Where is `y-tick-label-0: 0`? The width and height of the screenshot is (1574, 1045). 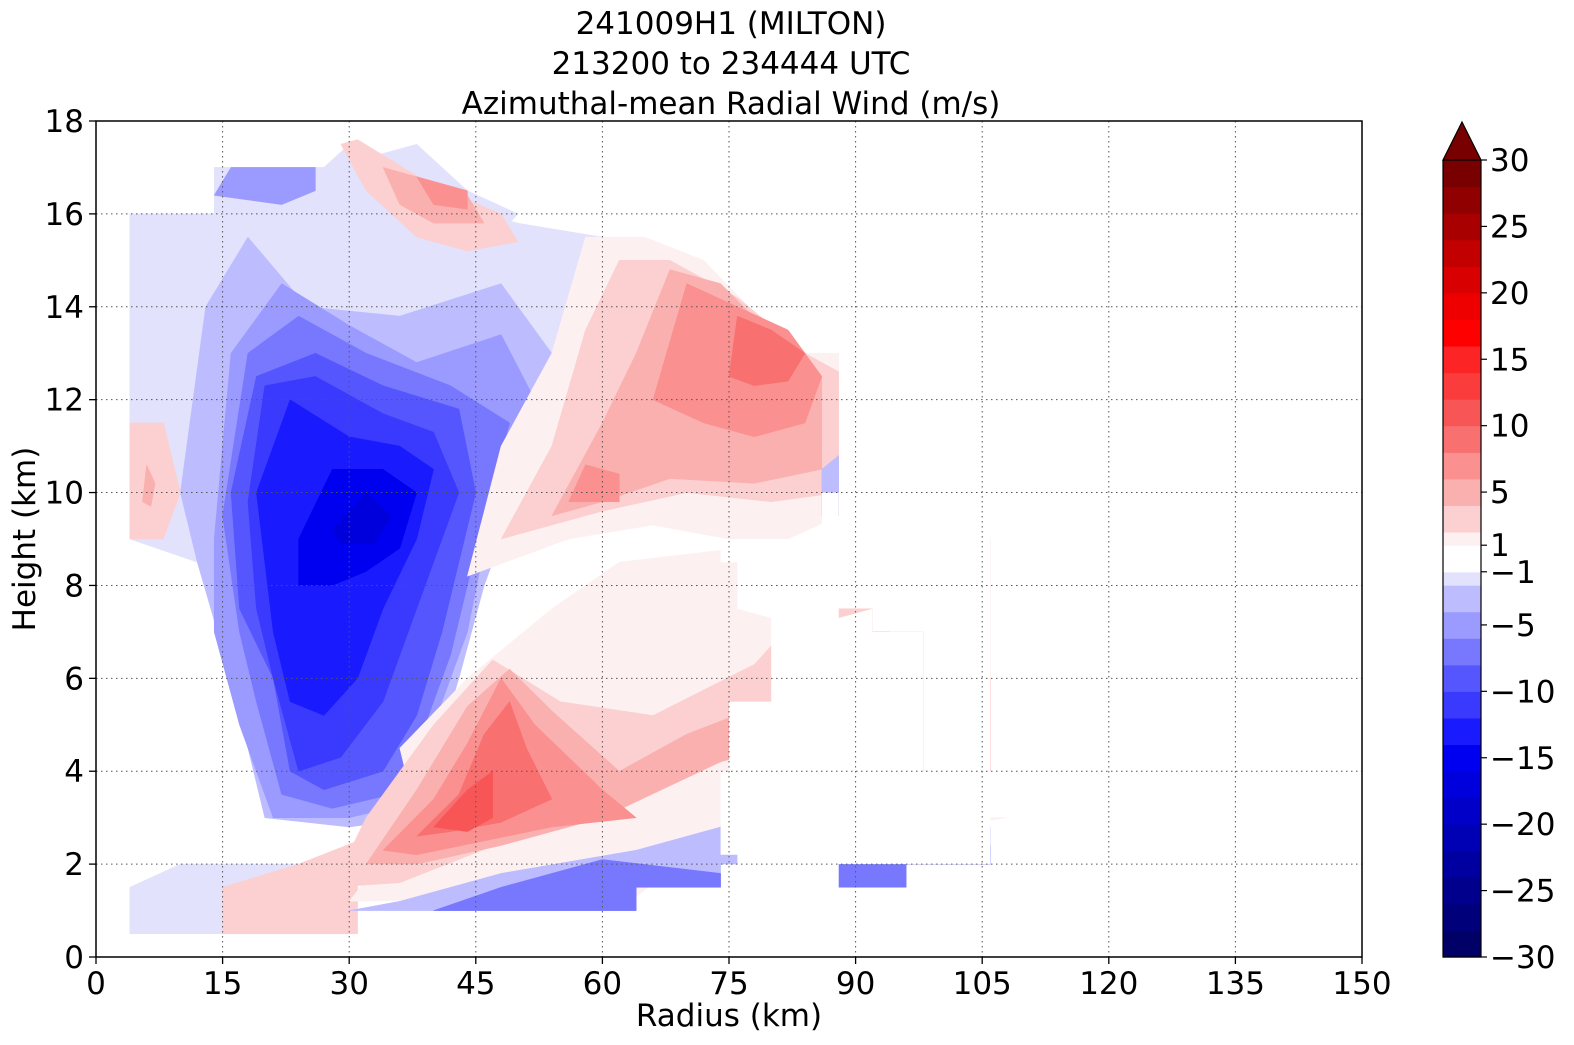
y-tick-label-0: 0 is located at coordinates (74, 958).